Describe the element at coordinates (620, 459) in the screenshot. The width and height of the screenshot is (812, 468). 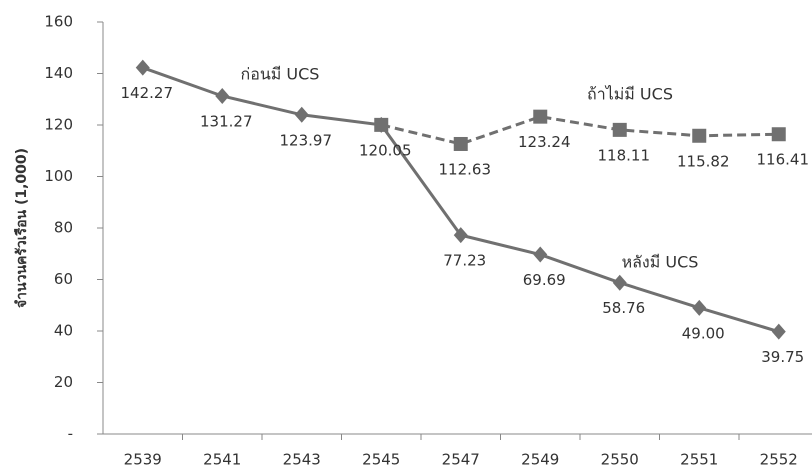
I see `x-tick-label: 2550` at that location.